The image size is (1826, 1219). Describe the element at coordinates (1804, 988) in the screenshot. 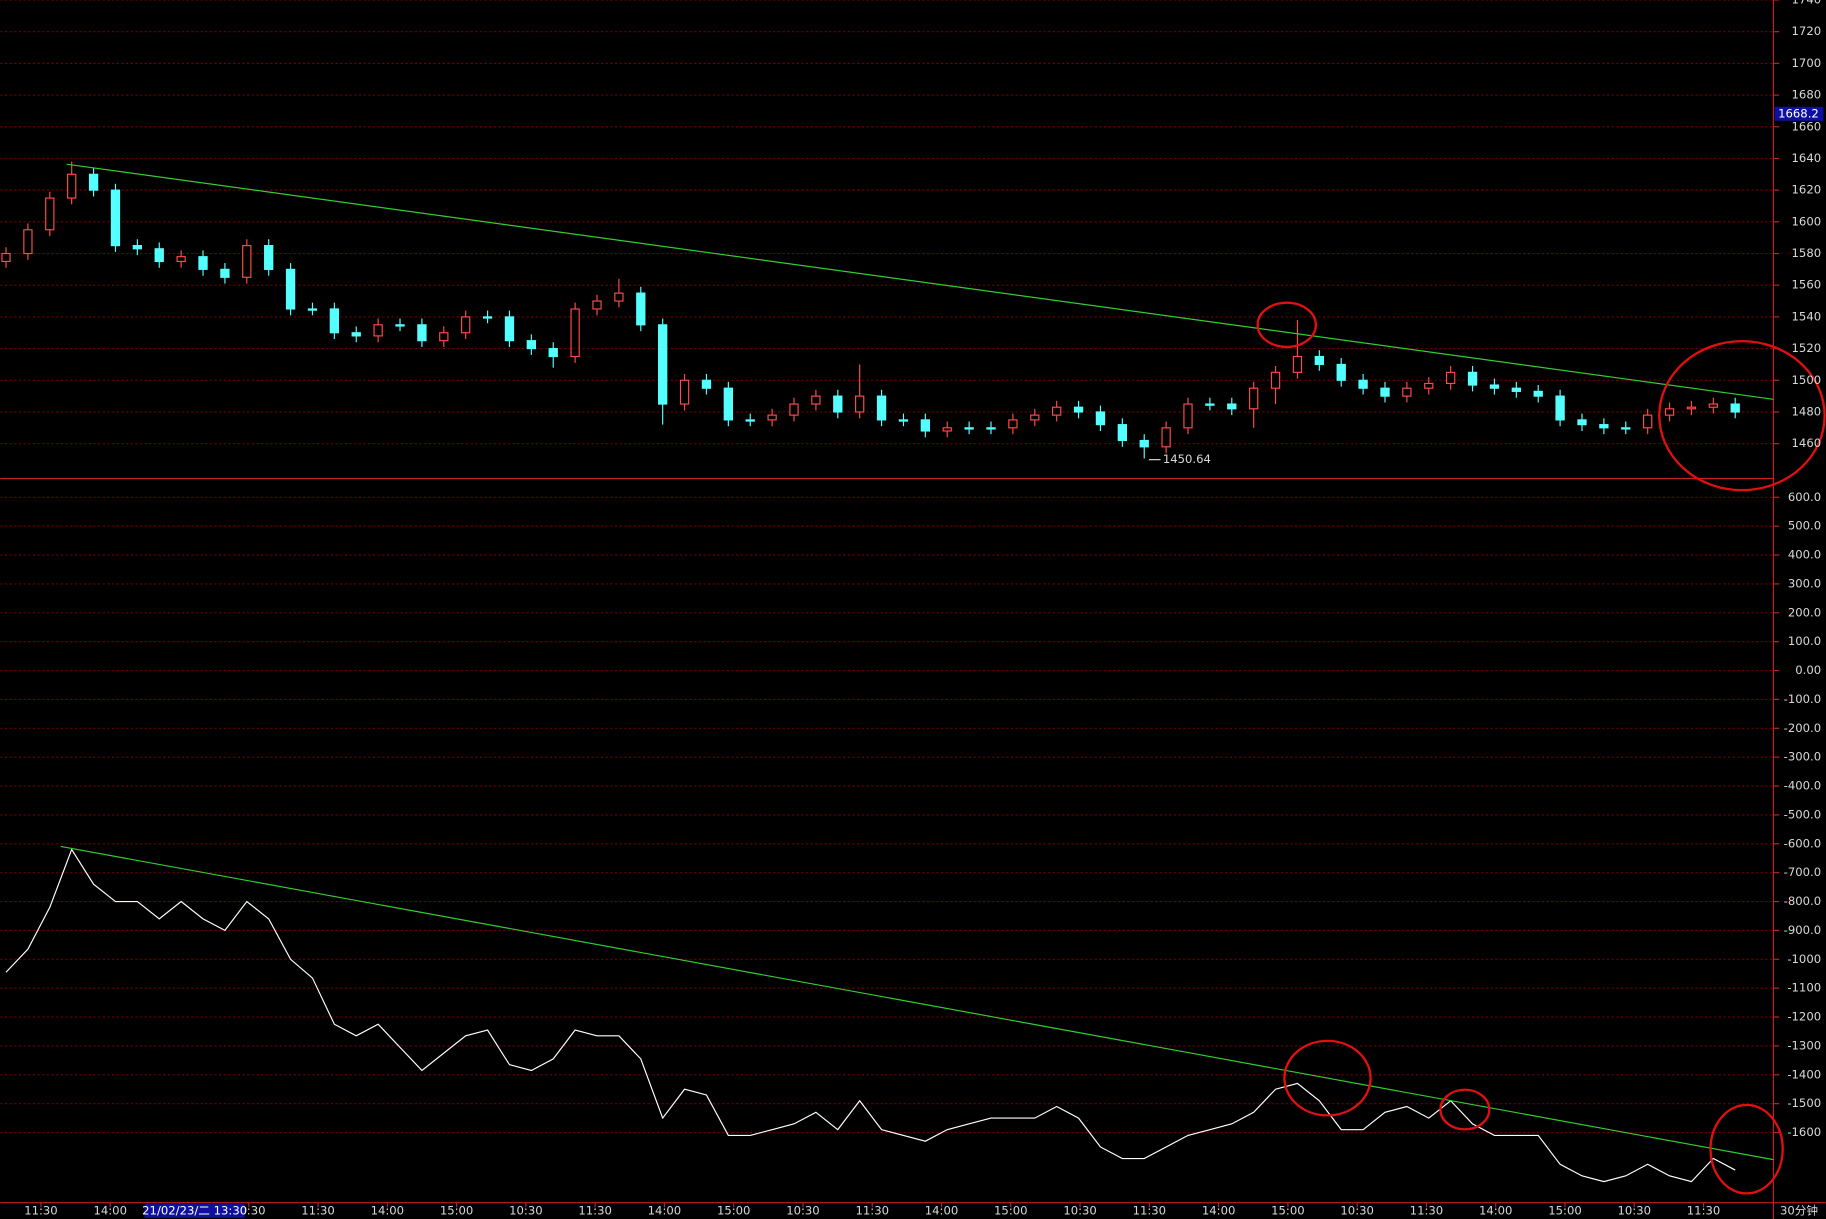

I see `y-tick-label: -1100` at that location.